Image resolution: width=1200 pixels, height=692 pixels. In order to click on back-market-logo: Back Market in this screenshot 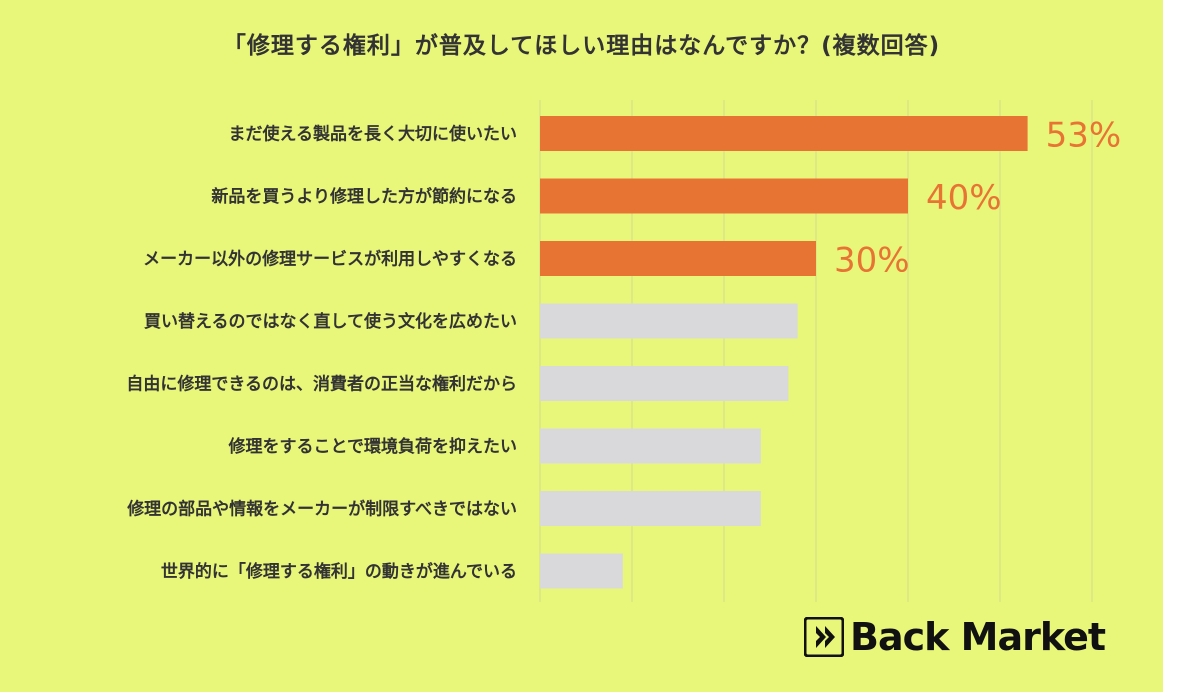, I will do `click(955, 637)`.